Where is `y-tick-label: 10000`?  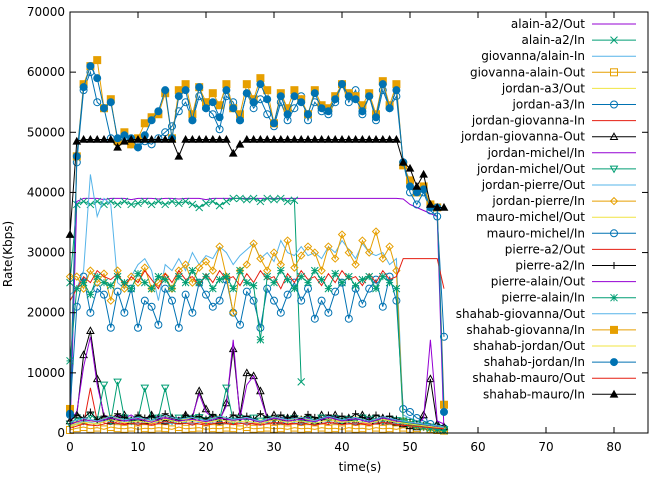 y-tick-label: 10000 is located at coordinates (46, 373).